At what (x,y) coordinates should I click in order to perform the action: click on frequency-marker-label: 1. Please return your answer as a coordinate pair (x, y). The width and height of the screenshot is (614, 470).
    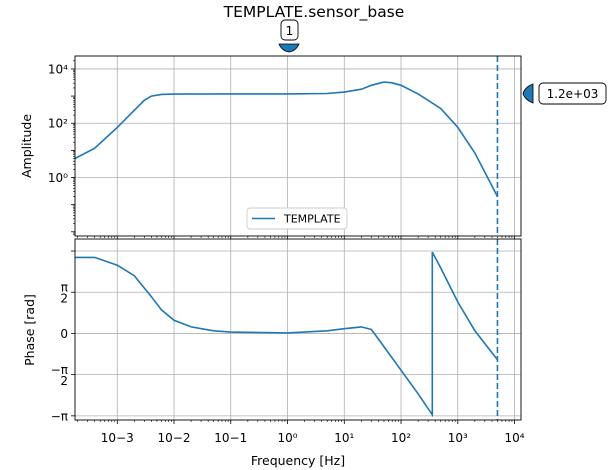
    Looking at the image, I should click on (290, 31).